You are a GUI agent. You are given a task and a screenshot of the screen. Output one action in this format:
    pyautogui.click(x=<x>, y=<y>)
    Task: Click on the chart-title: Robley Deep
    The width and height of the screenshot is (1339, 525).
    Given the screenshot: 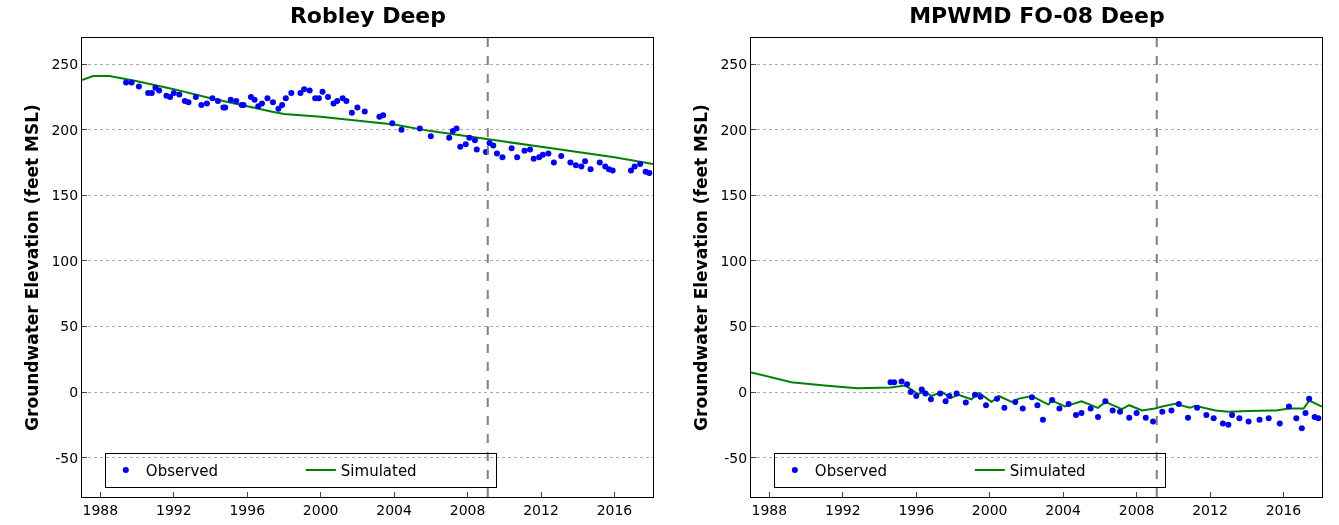 What is the action you would take?
    pyautogui.click(x=368, y=16)
    